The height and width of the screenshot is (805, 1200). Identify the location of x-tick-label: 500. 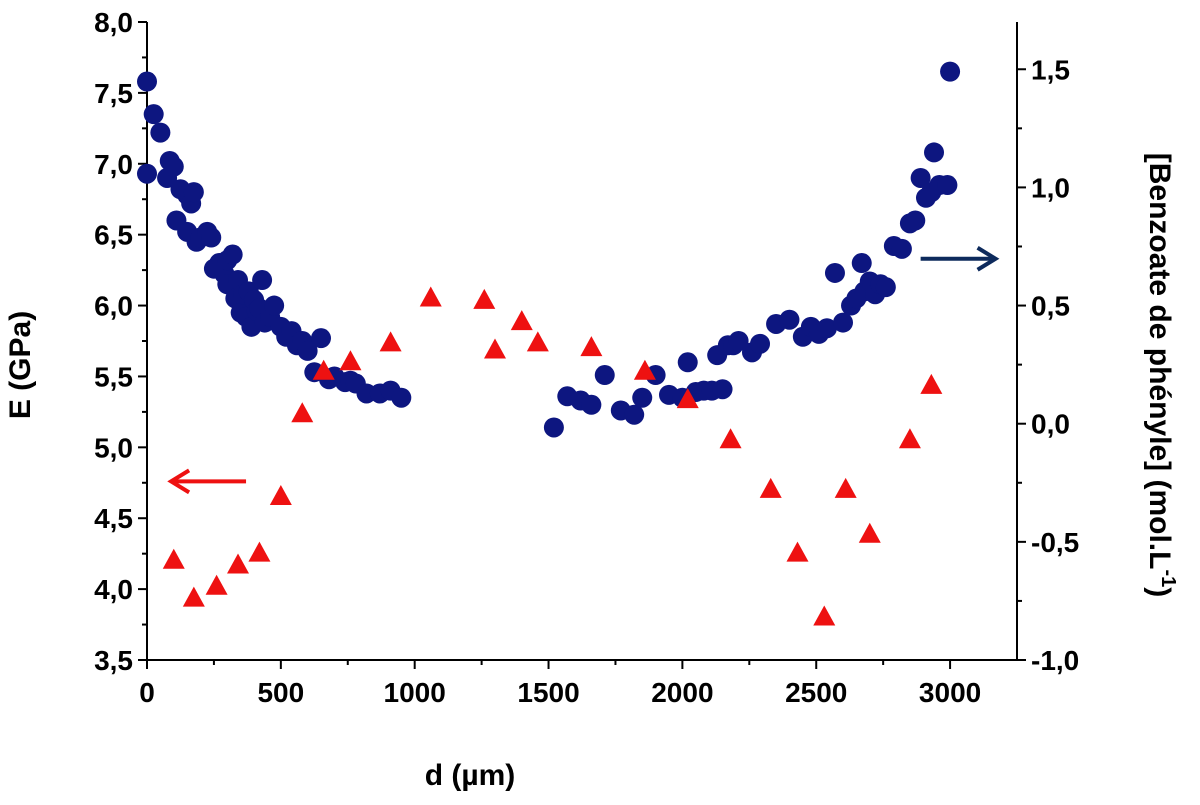
(280, 692).